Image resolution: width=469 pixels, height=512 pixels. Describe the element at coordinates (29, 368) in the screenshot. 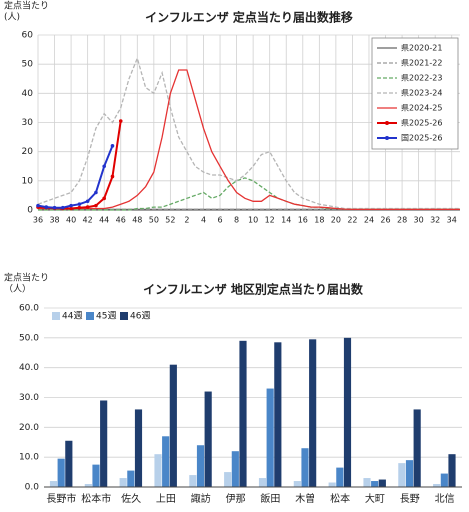

I see `y-tick-label: 40.0` at that location.